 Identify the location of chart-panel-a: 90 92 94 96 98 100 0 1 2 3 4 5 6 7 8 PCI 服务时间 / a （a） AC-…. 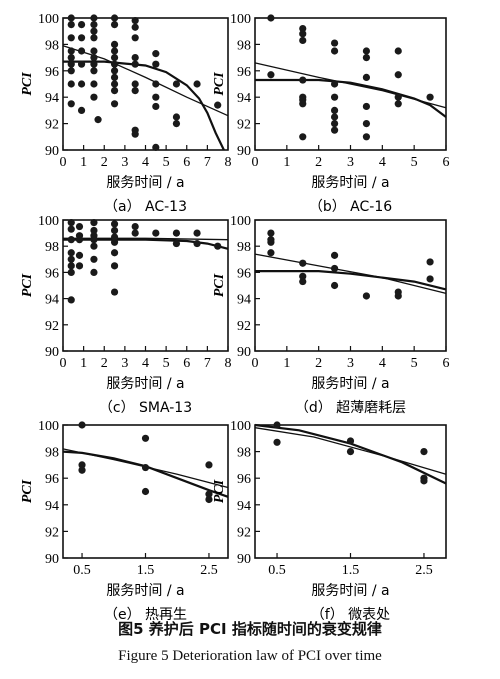
(126, 113).